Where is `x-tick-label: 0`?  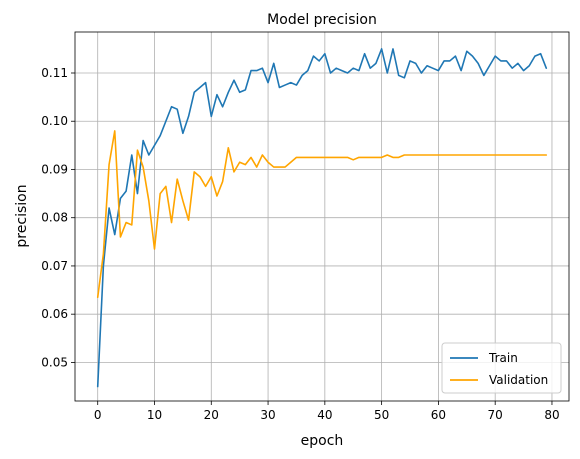
x-tick-label: 0 is located at coordinates (98, 415).